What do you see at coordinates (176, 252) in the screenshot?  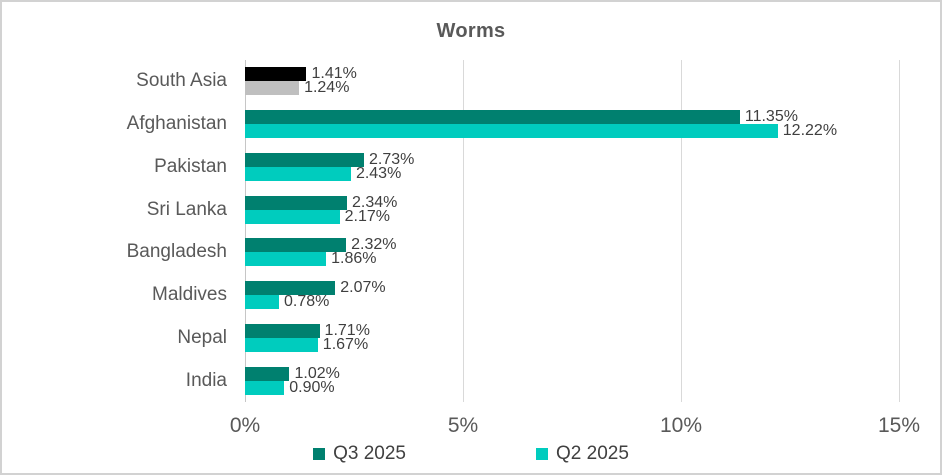 I see `category-label-bangladesh: Bangladesh` at bounding box center [176, 252].